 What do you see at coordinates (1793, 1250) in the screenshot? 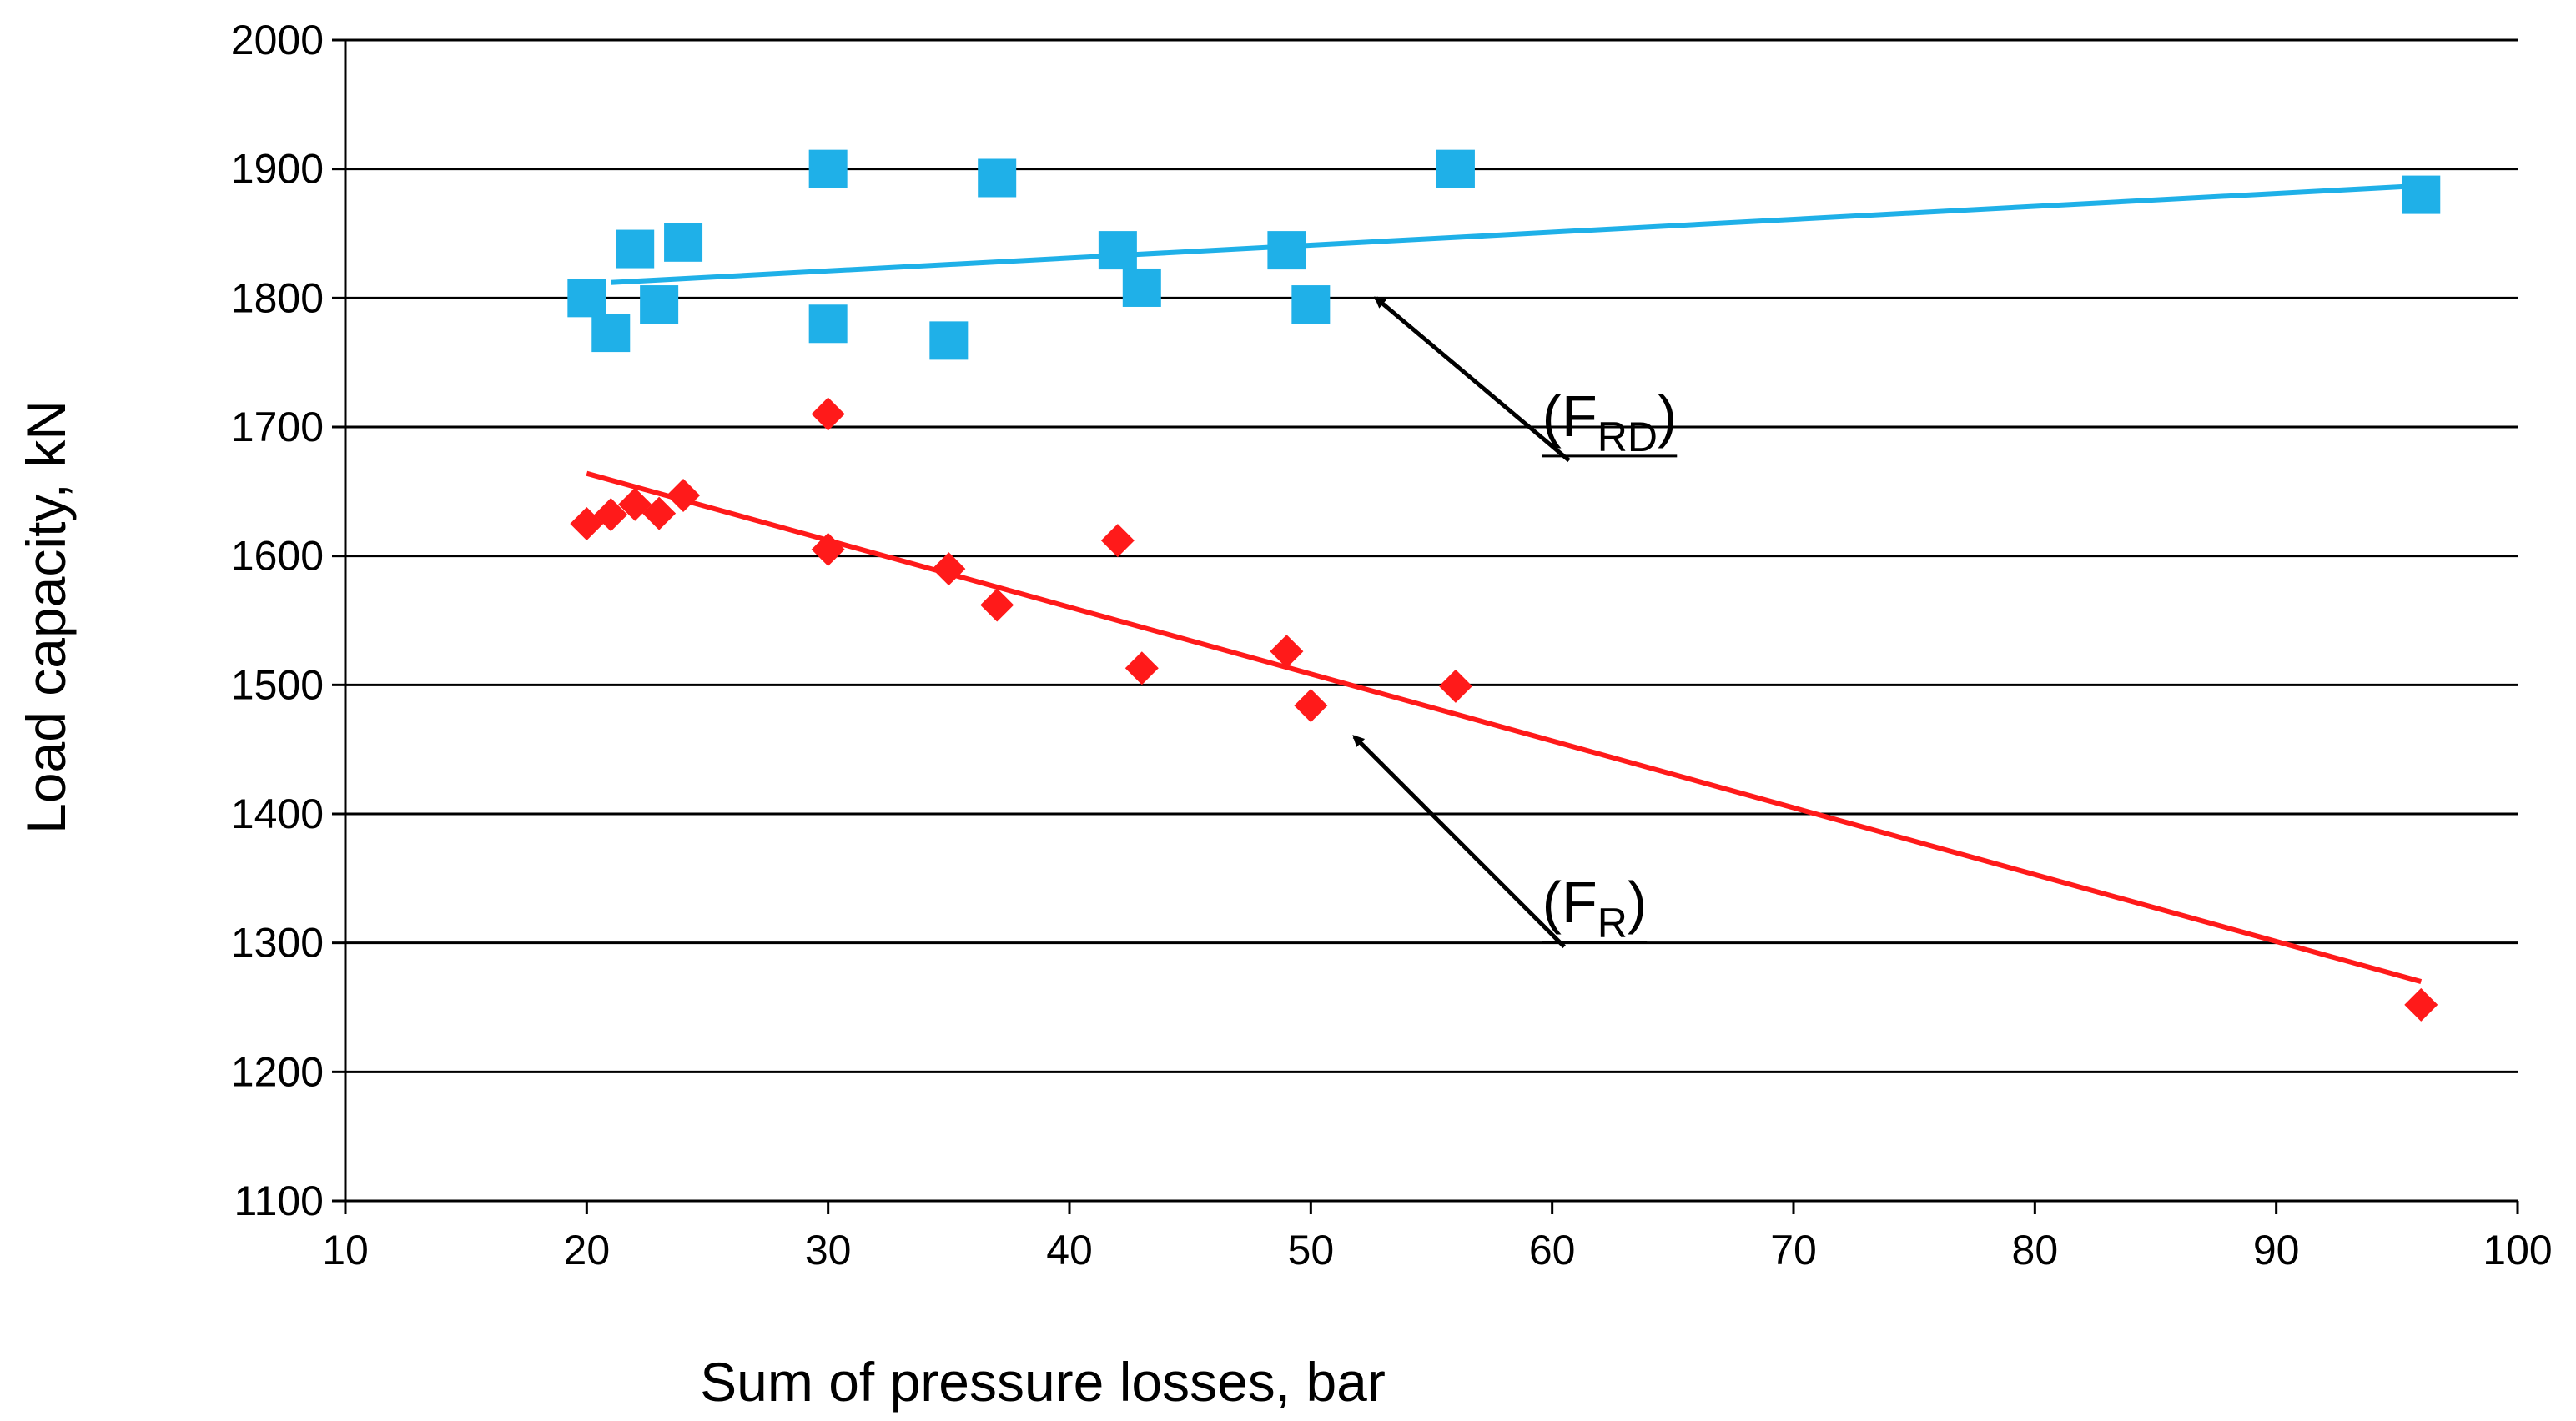
I see `x-tick-label: 70` at bounding box center [1793, 1250].